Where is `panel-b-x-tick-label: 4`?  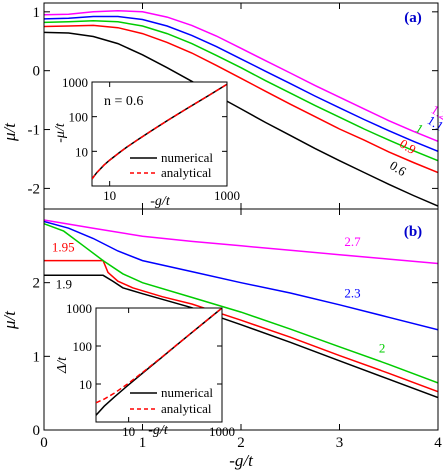 panel-b-x-tick-label: 4 is located at coordinates (438, 443).